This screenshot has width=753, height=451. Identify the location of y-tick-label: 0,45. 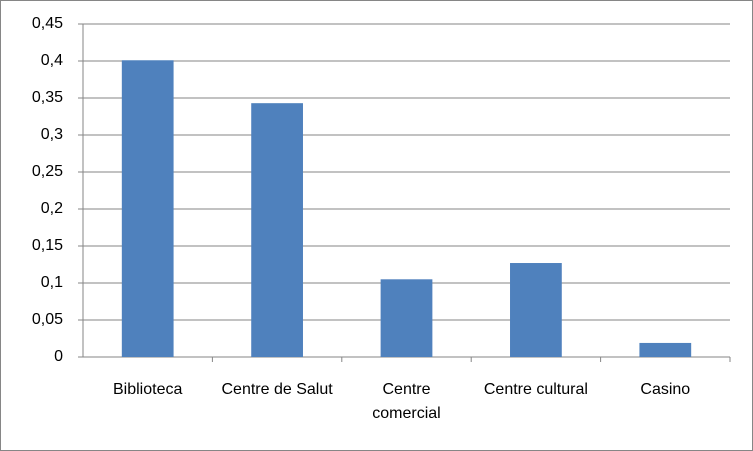
(47, 23).